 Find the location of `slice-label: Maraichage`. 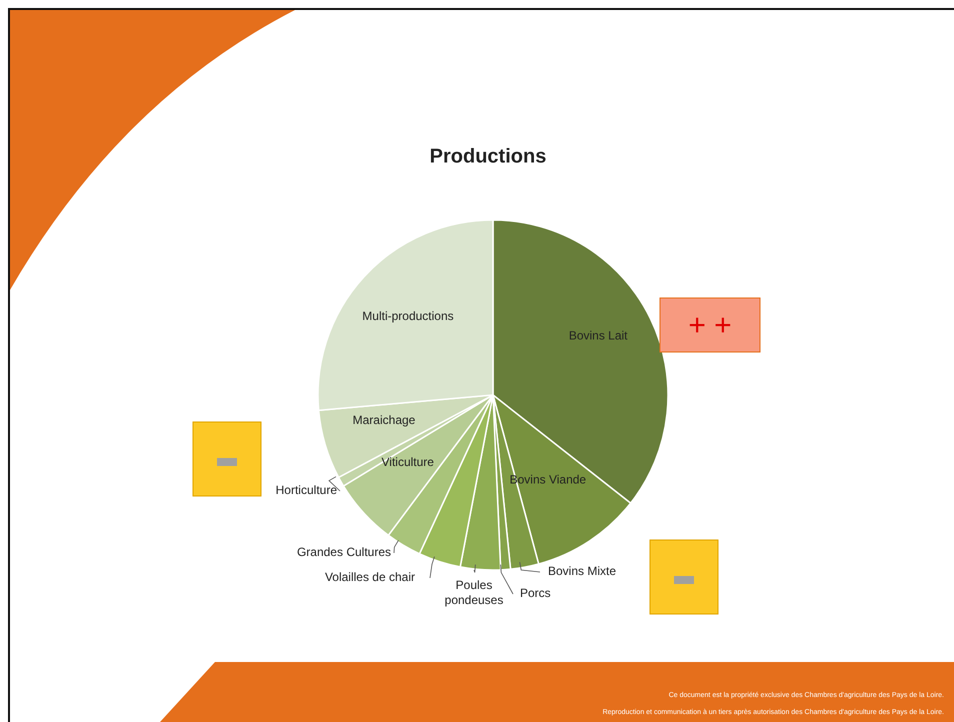

slice-label: Maraichage is located at coordinates (384, 420).